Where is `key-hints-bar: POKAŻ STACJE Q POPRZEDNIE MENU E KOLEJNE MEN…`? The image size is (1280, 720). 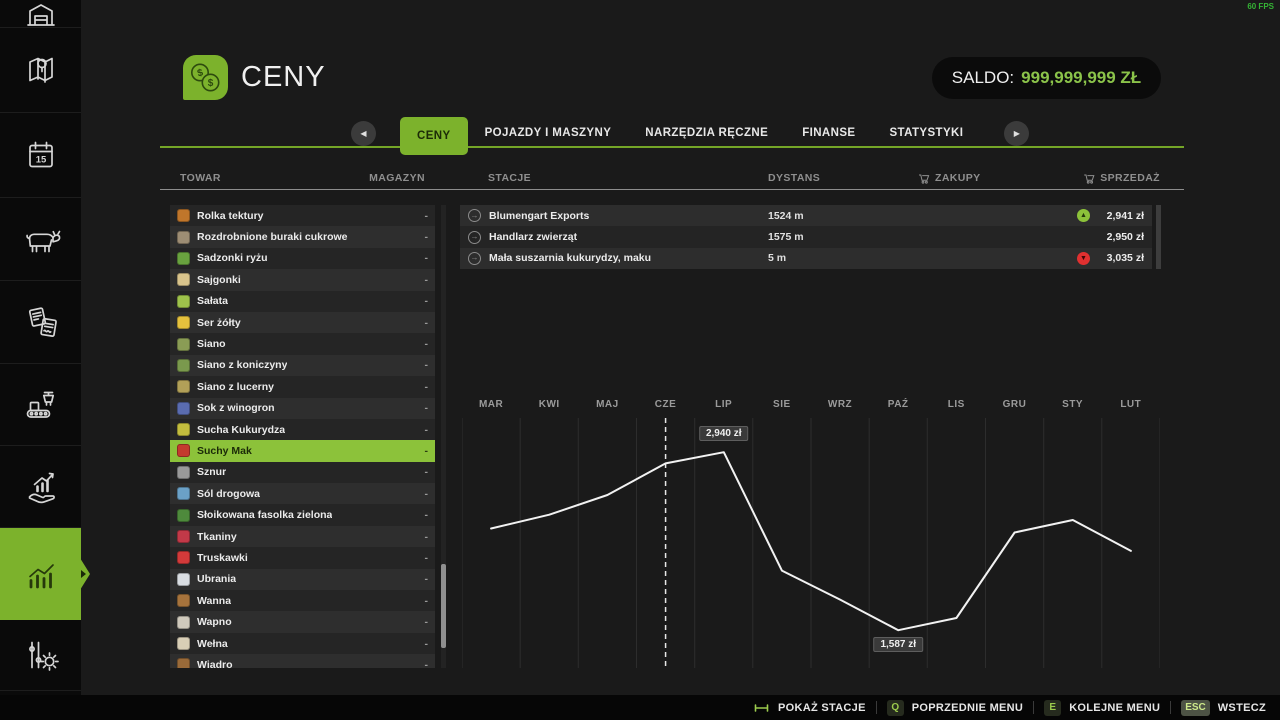 key-hints-bar: POKAŻ STACJE Q POPRZEDNIE MENU E KOLEJNE MEN… is located at coordinates (640, 707).